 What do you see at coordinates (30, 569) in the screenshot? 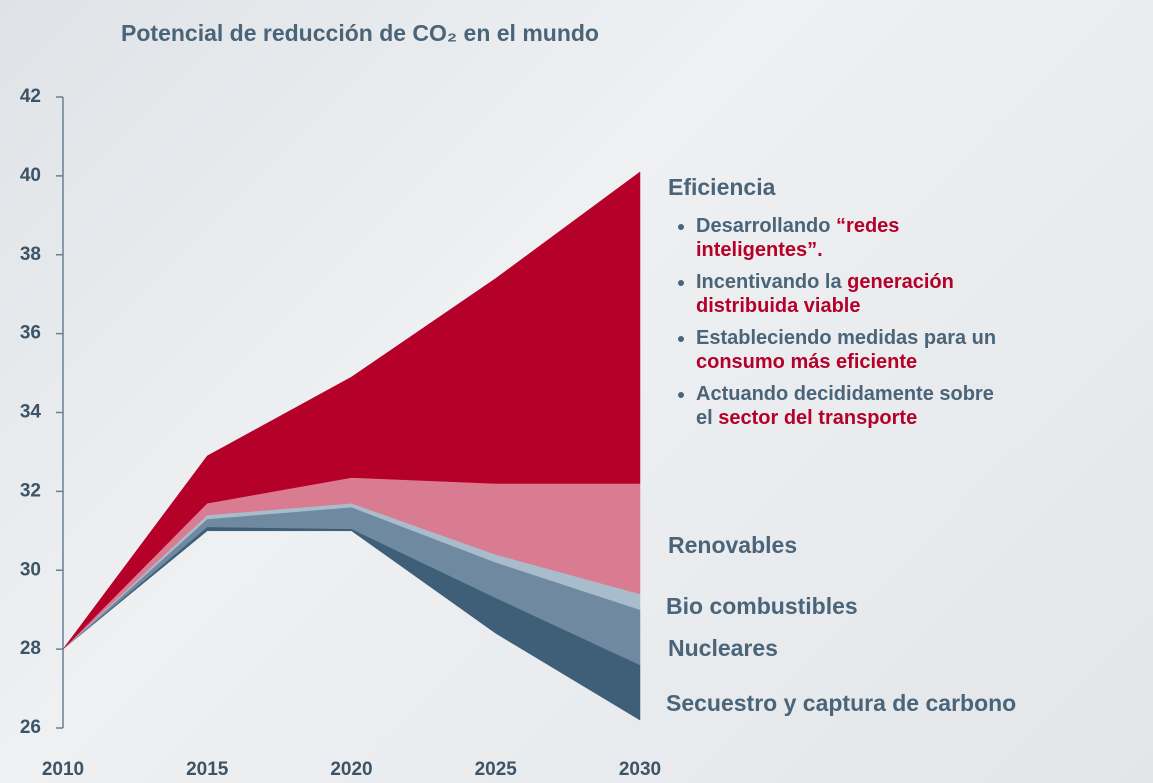
I see `y-tick-label: 30` at bounding box center [30, 569].